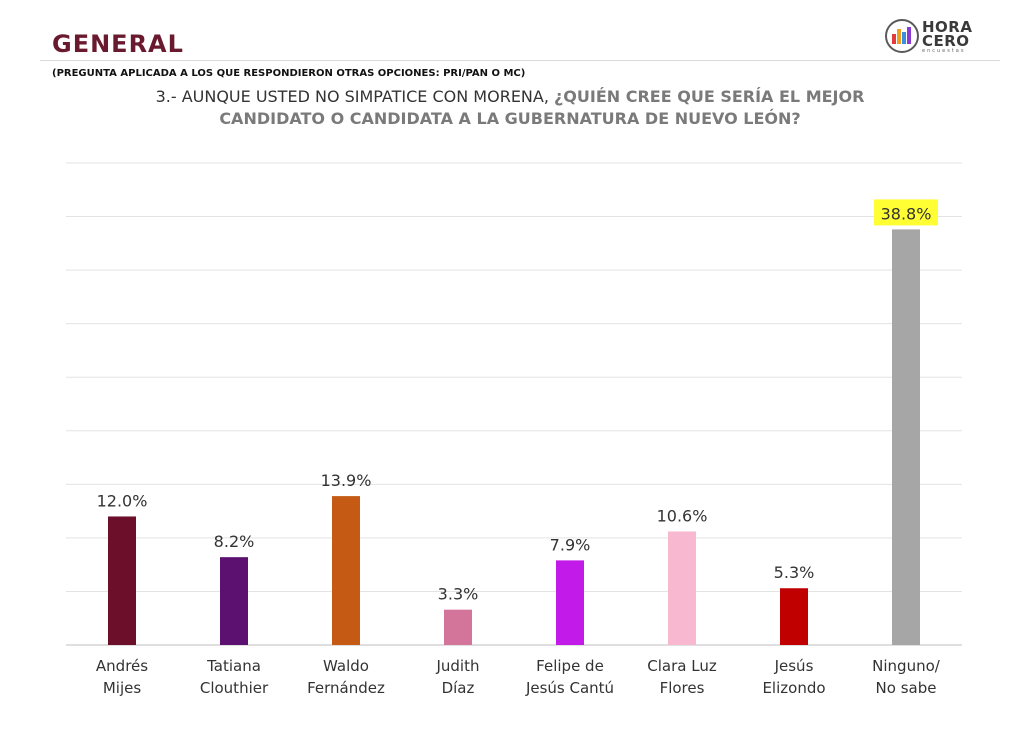 This screenshot has width=1024, height=731. What do you see at coordinates (570, 544) in the screenshot?
I see `bar-value-label: 7.9%` at bounding box center [570, 544].